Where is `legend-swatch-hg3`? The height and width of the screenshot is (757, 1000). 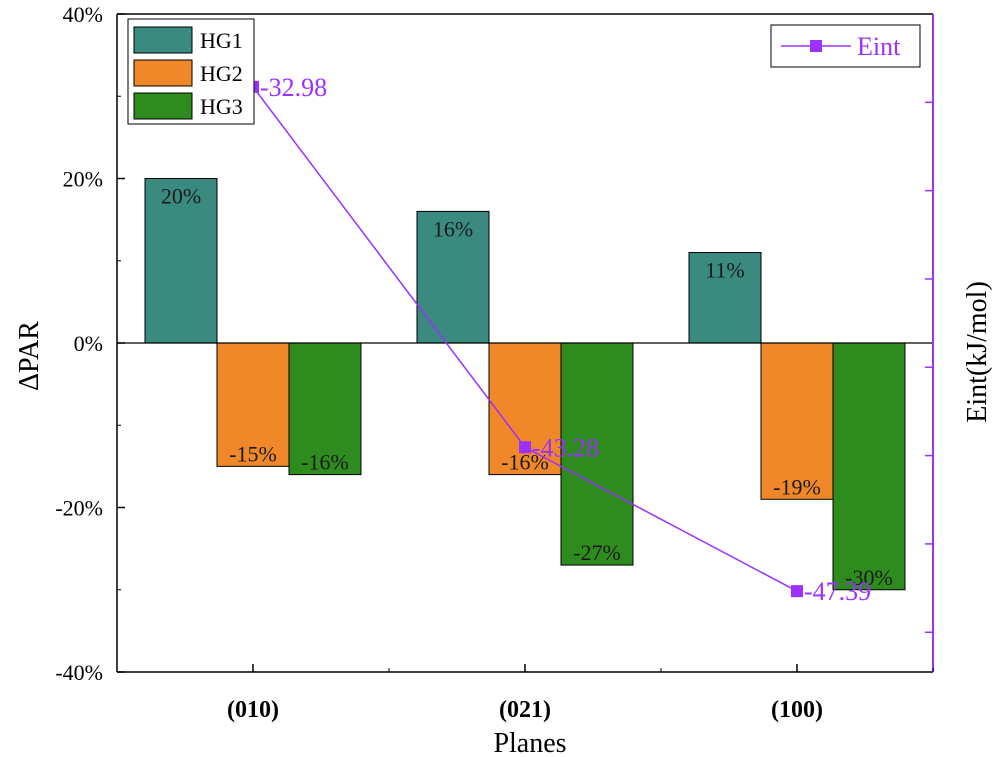
legend-swatch-hg3 is located at coordinates (163, 106).